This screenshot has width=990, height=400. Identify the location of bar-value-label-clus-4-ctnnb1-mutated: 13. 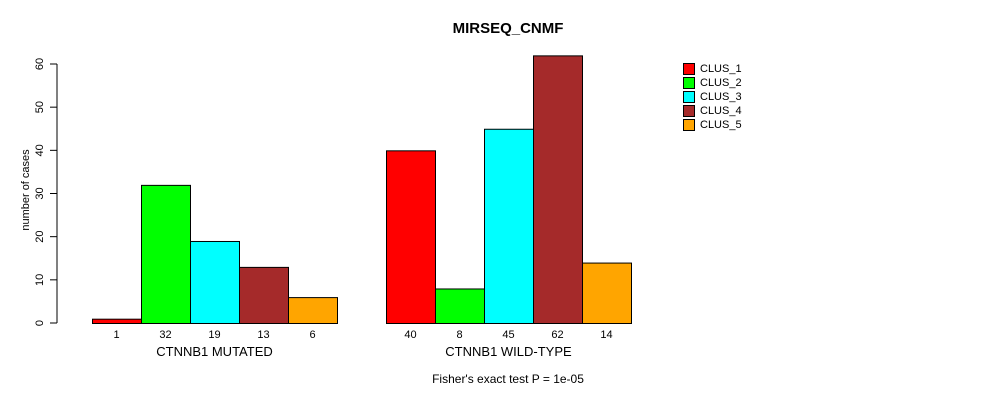
(263, 335).